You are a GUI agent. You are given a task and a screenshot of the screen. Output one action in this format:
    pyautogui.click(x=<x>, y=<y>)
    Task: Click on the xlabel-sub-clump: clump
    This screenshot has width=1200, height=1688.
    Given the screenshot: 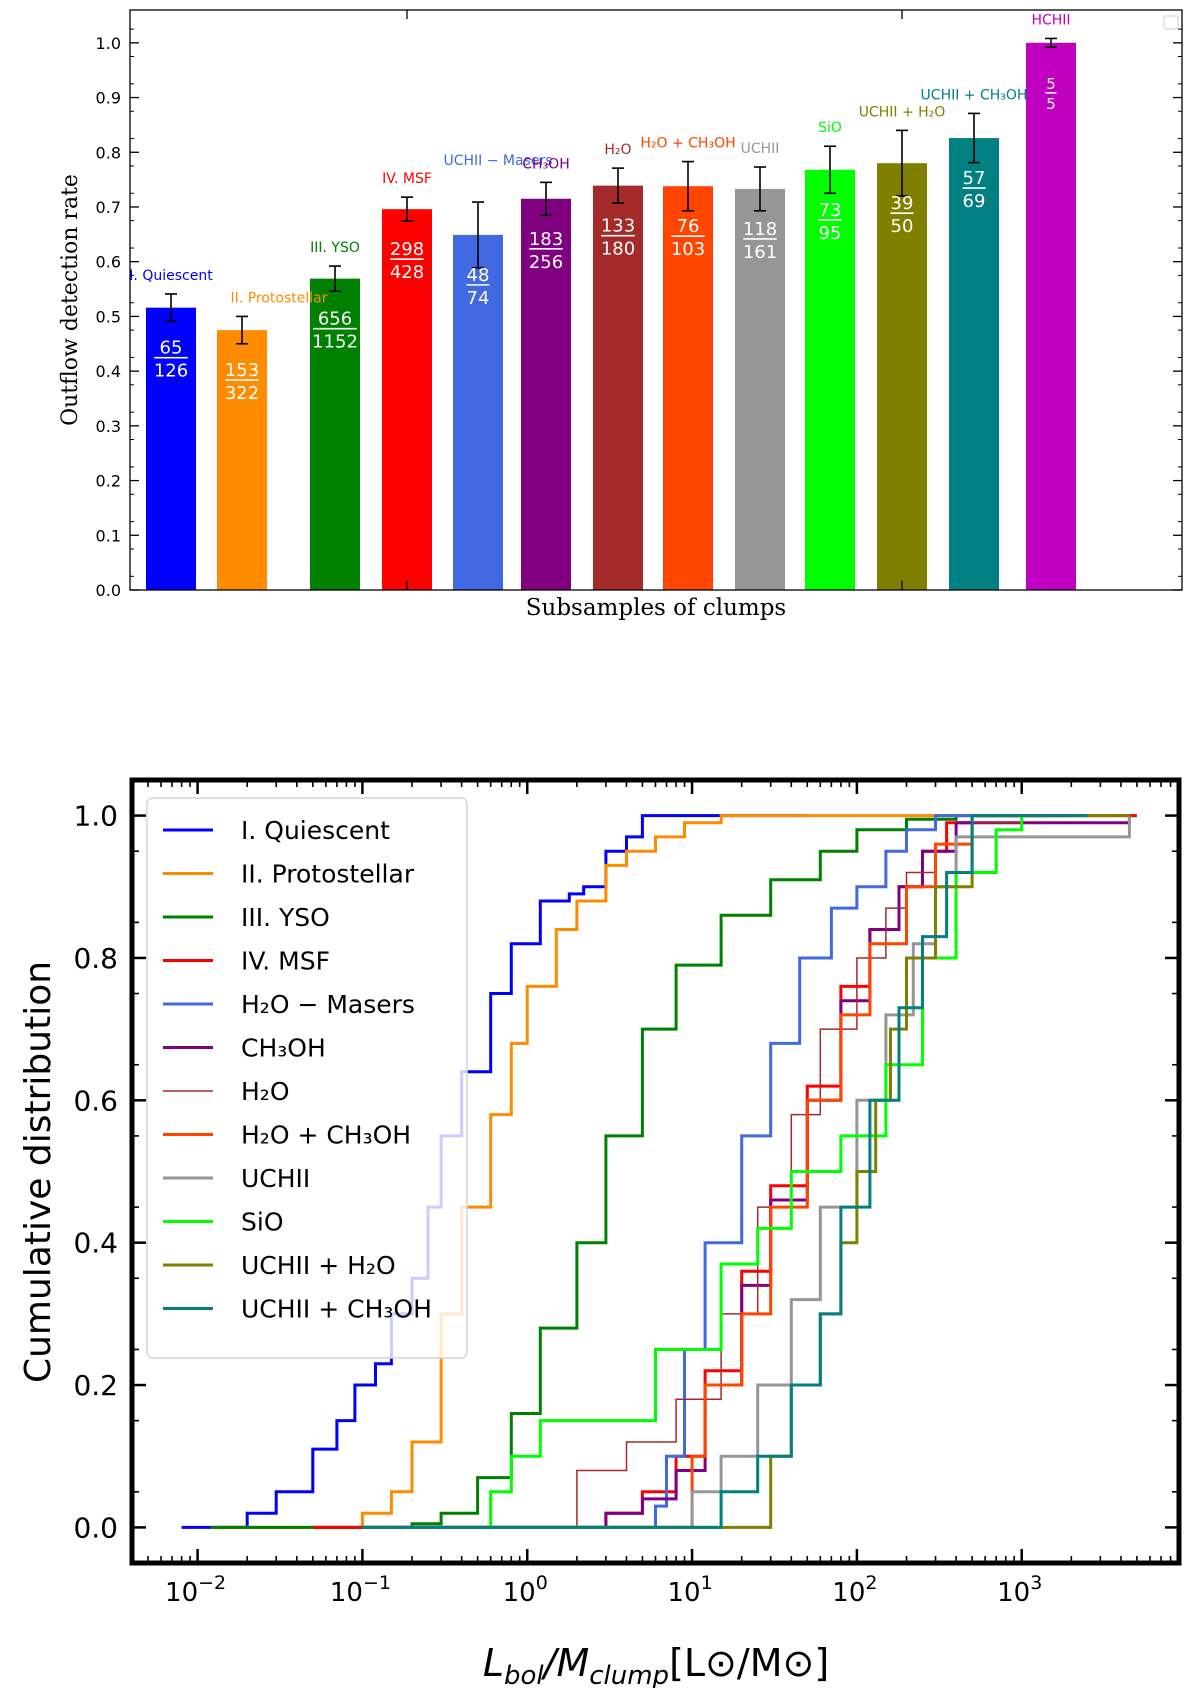 What is the action you would take?
    pyautogui.click(x=629, y=1674)
    